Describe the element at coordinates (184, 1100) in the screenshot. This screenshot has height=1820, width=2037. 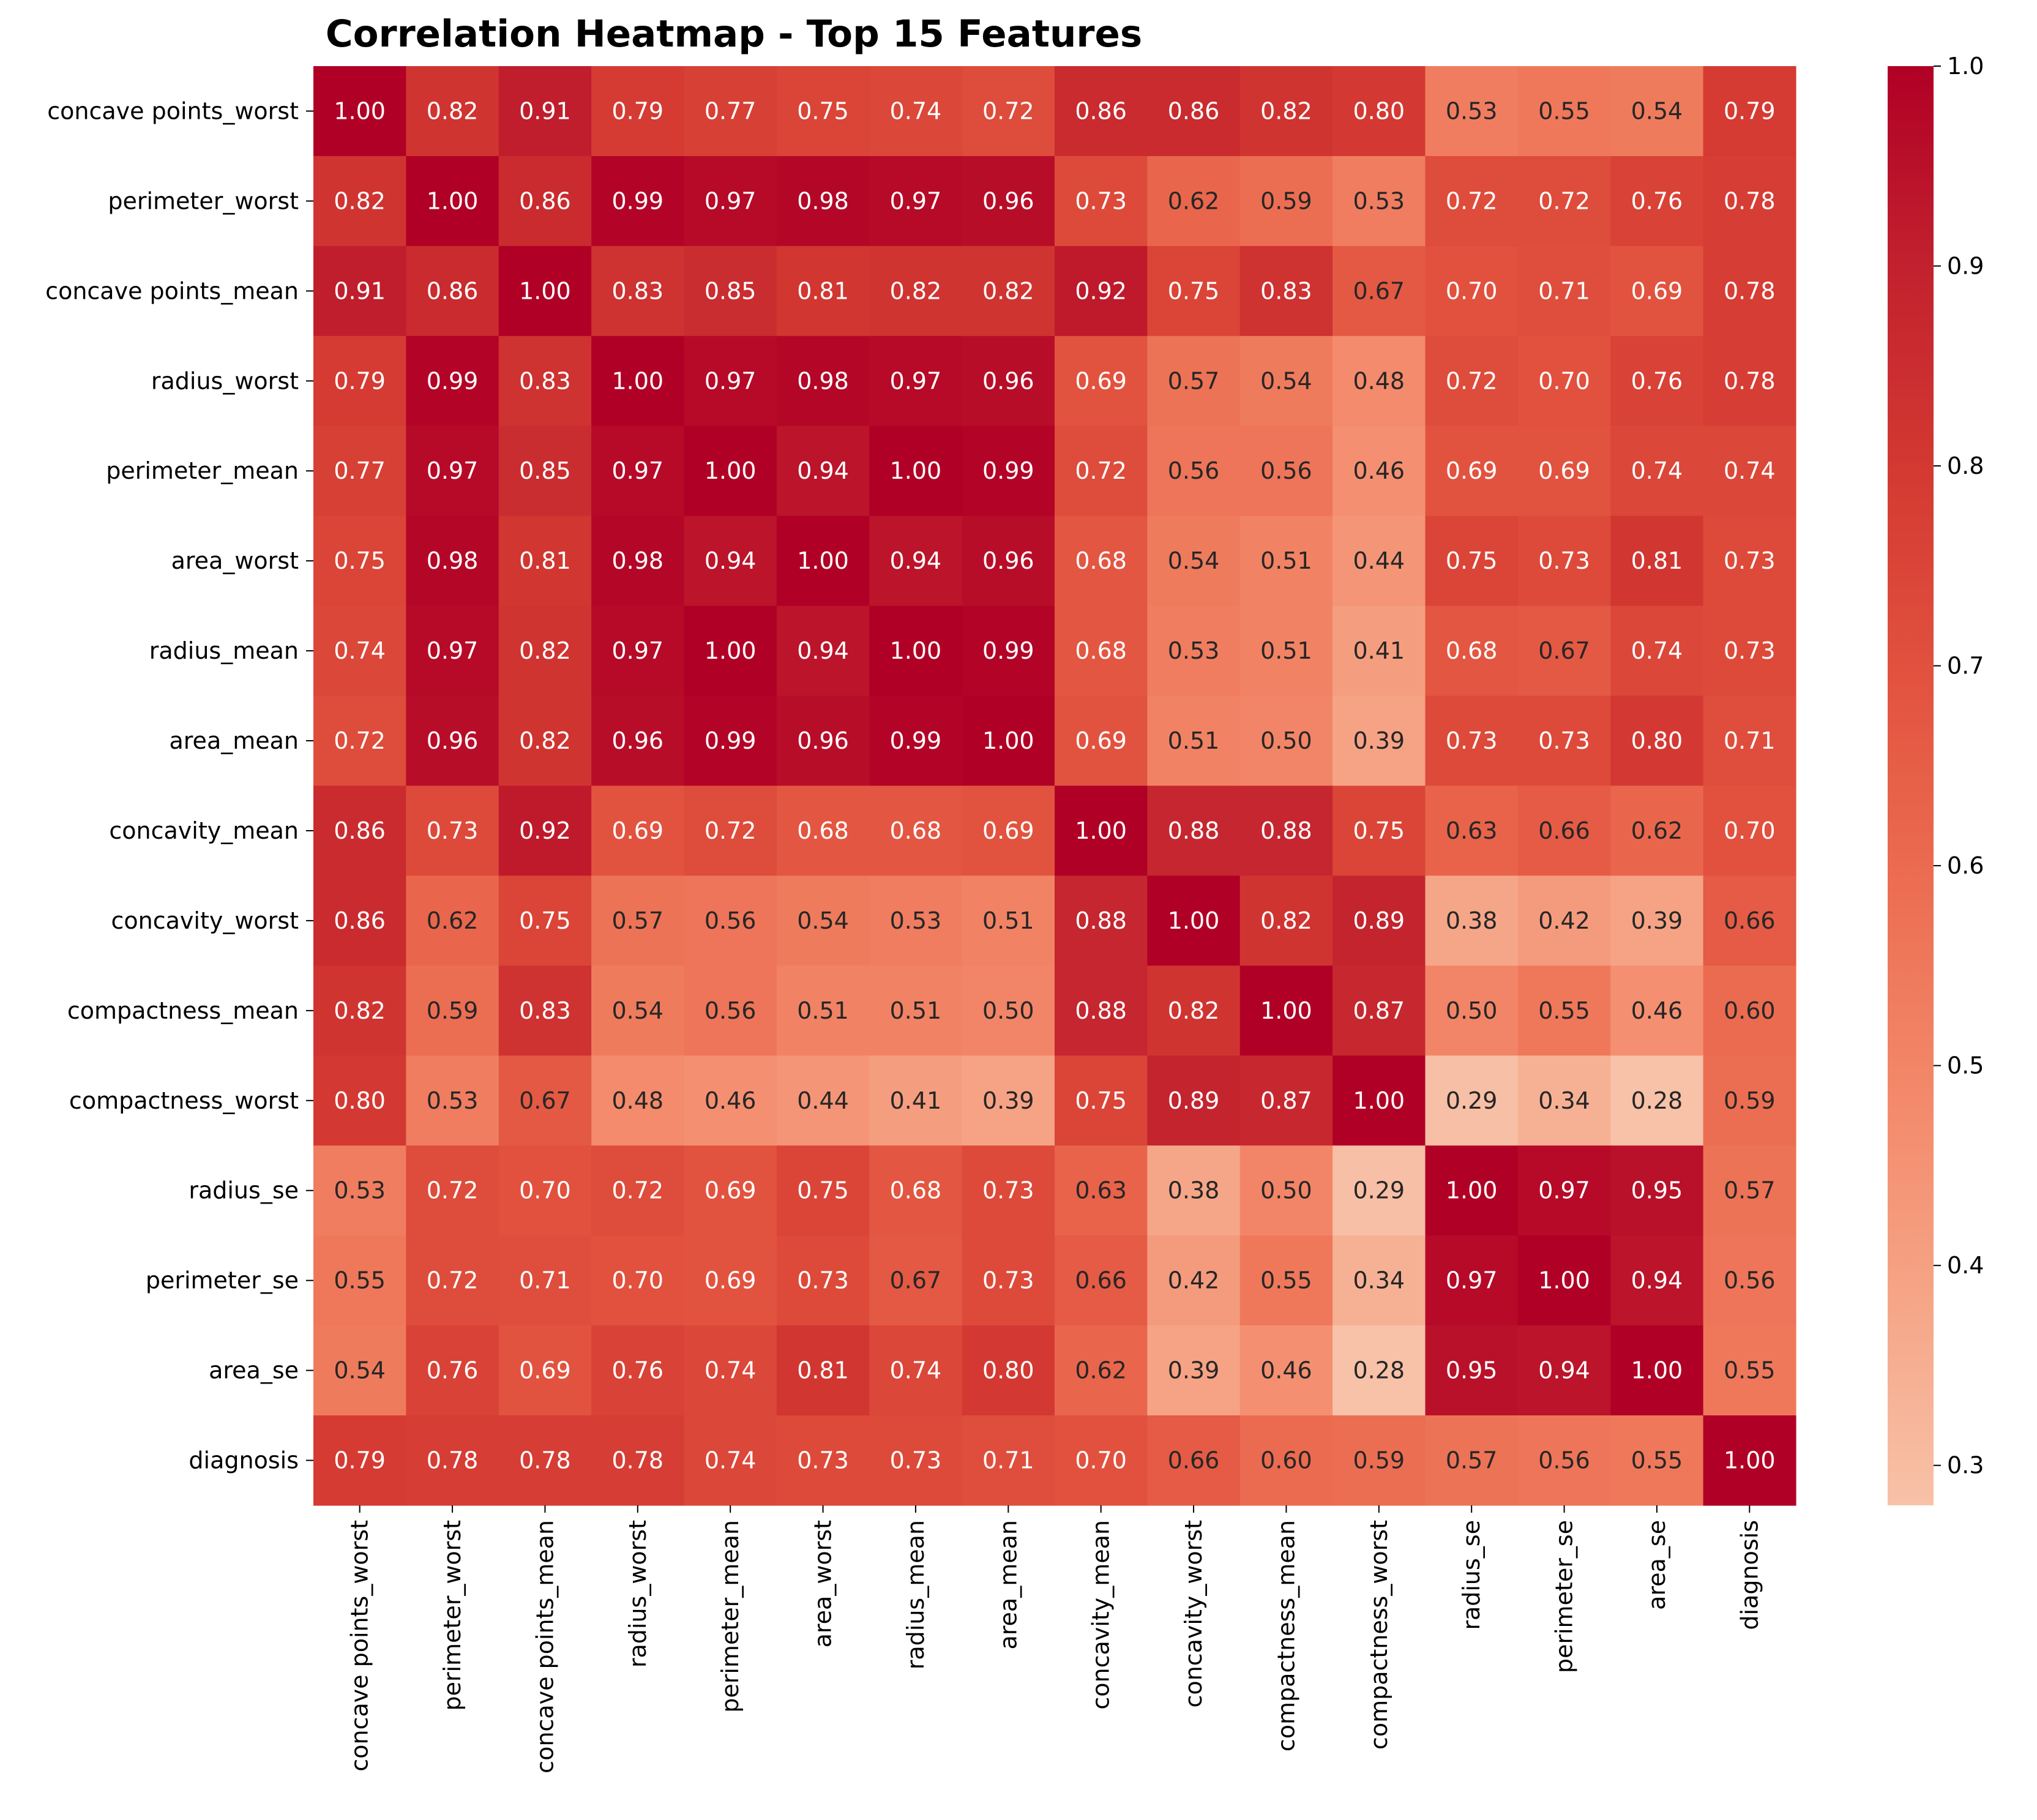
I see `y-tick-label: compactness_worst` at that location.